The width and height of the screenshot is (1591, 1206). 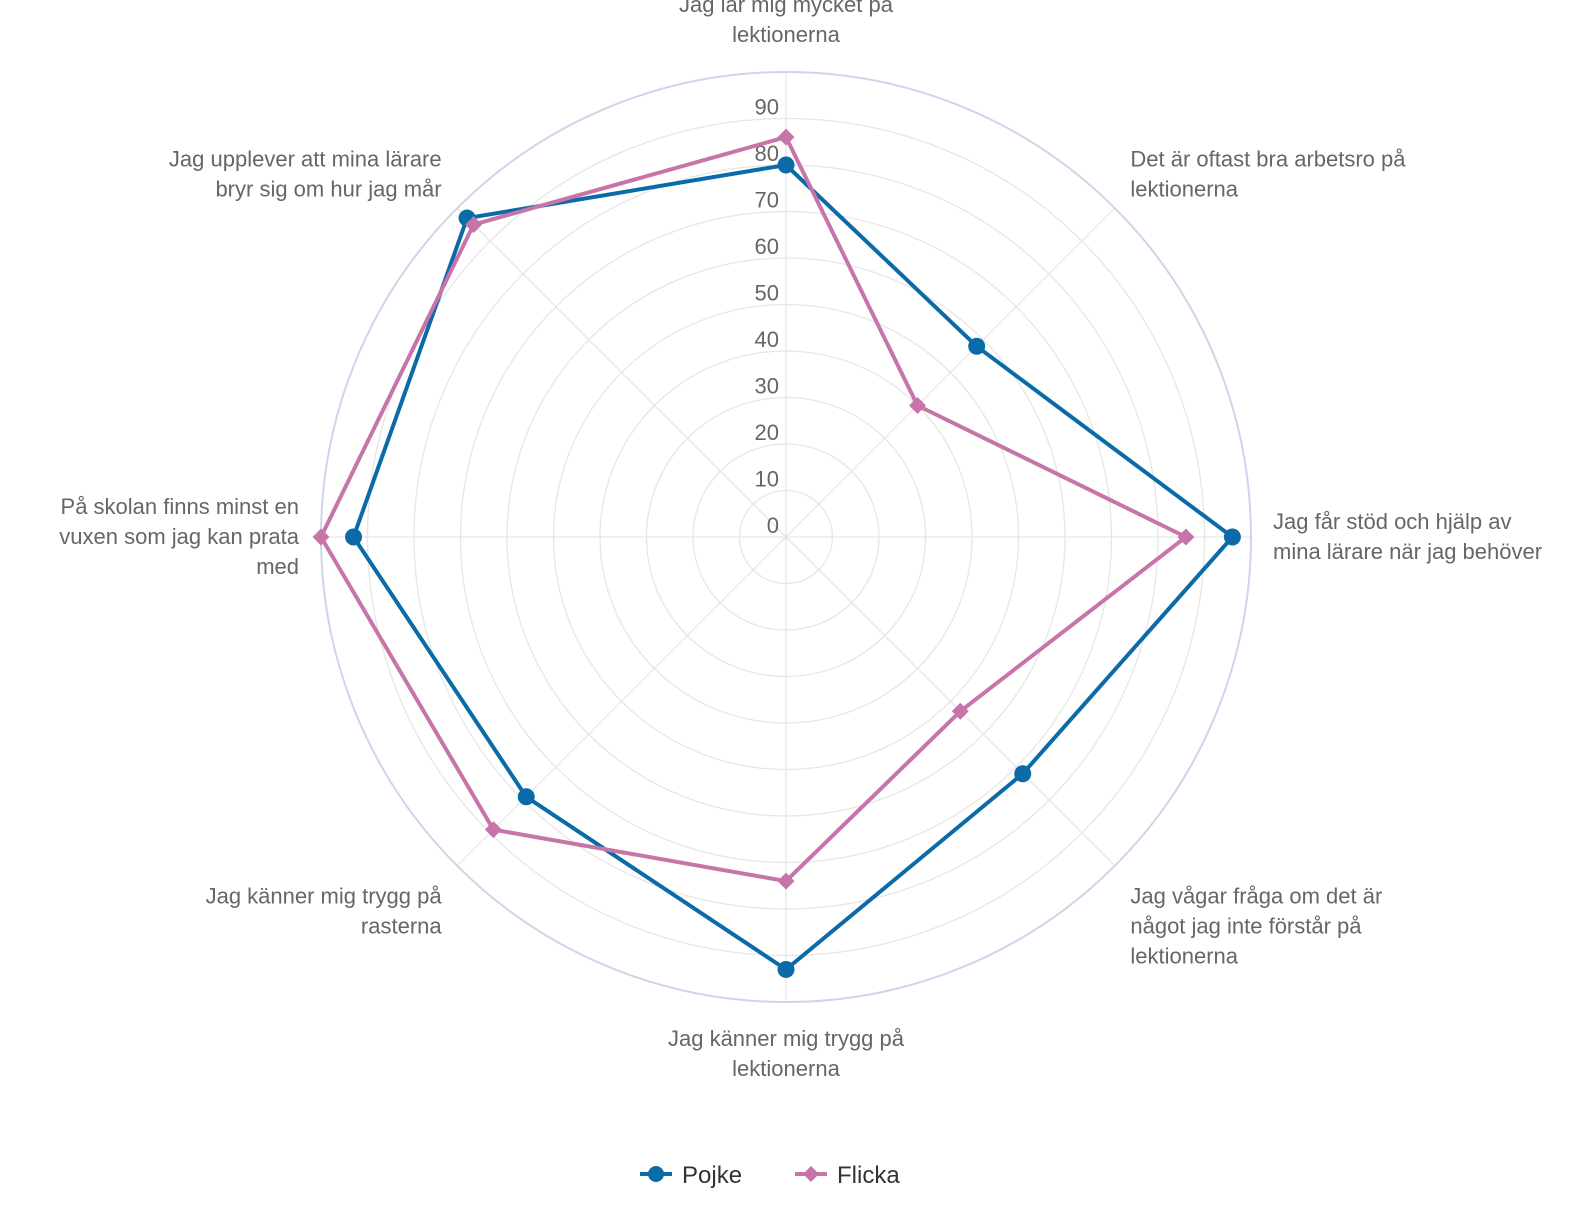 I want to click on tick-label: 10, so click(x=767, y=479).